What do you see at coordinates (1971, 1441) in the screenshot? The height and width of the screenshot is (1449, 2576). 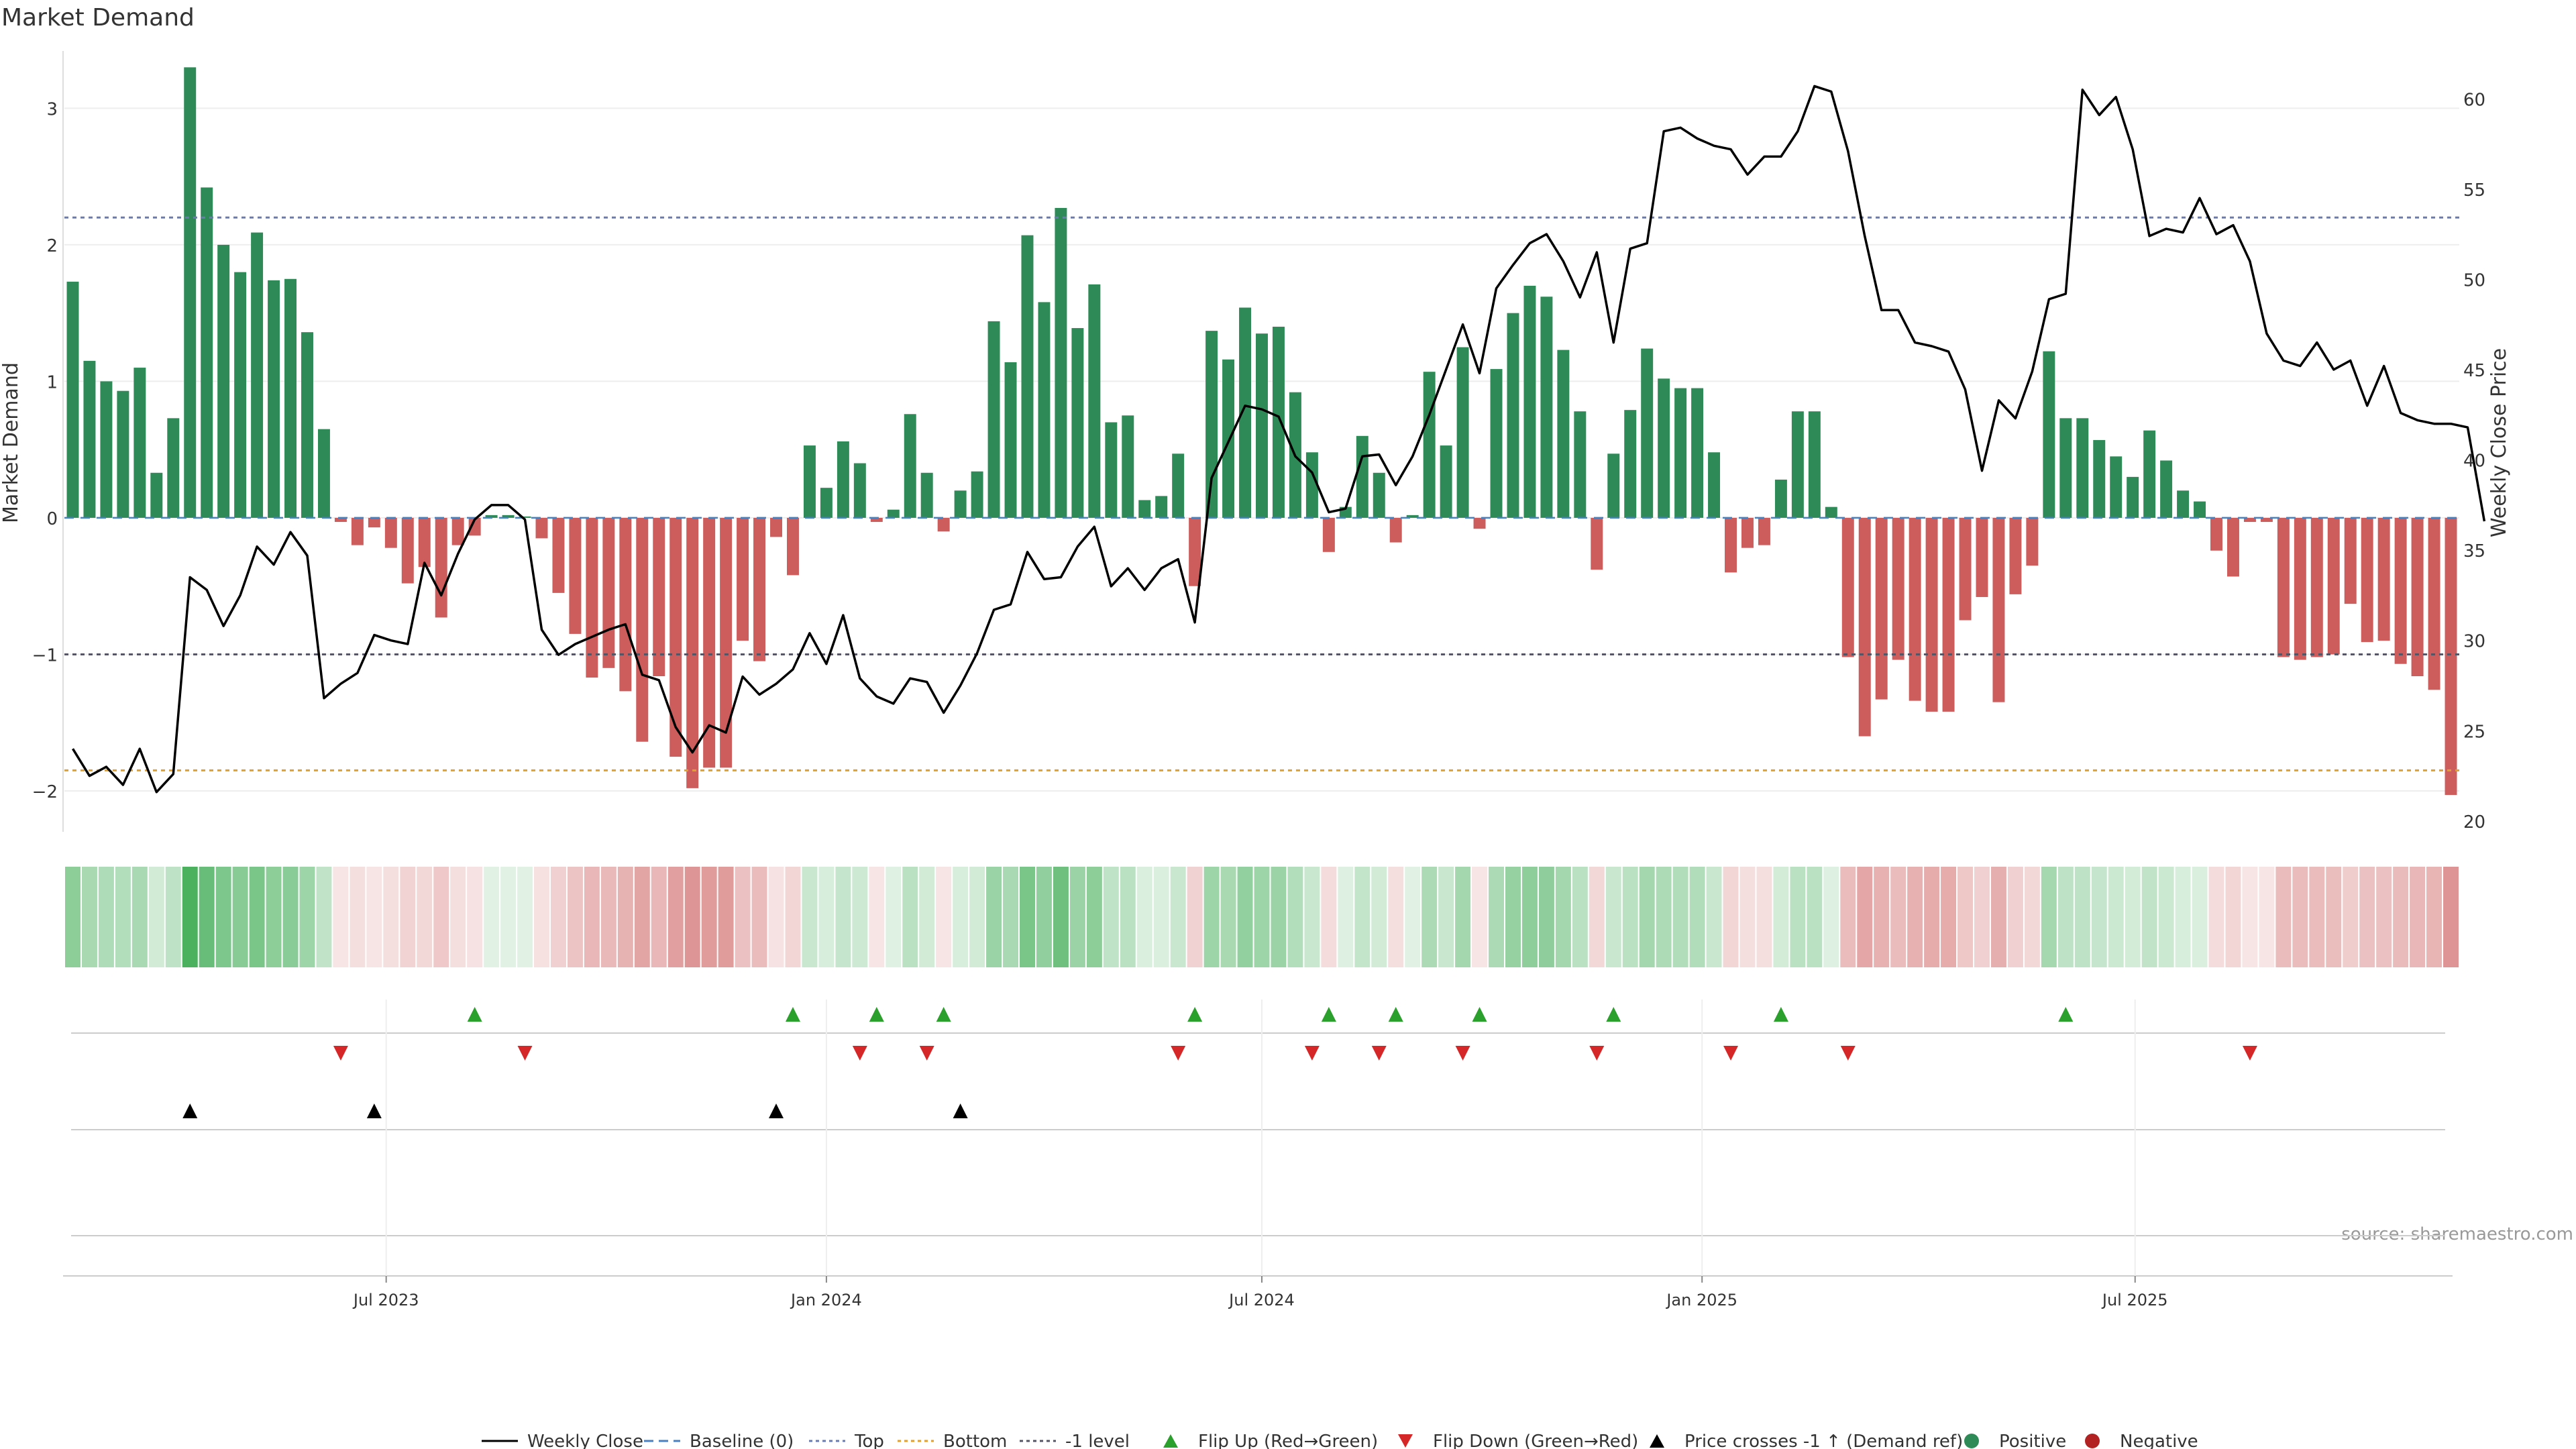 I see `legend-swatch-dot` at bounding box center [1971, 1441].